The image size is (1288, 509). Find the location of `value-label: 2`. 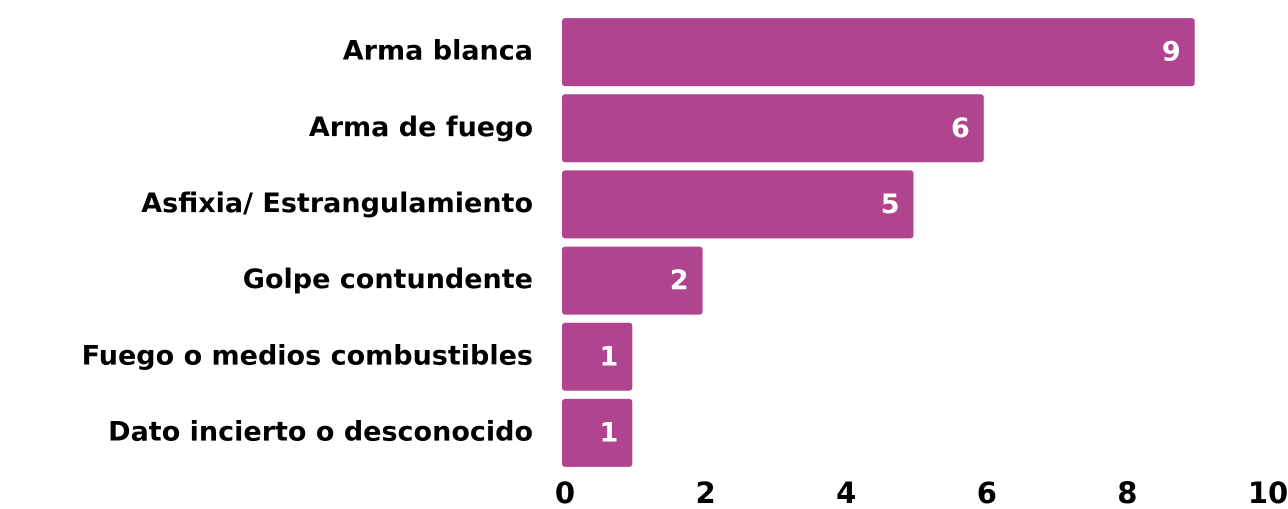

value-label: 2 is located at coordinates (679, 280).